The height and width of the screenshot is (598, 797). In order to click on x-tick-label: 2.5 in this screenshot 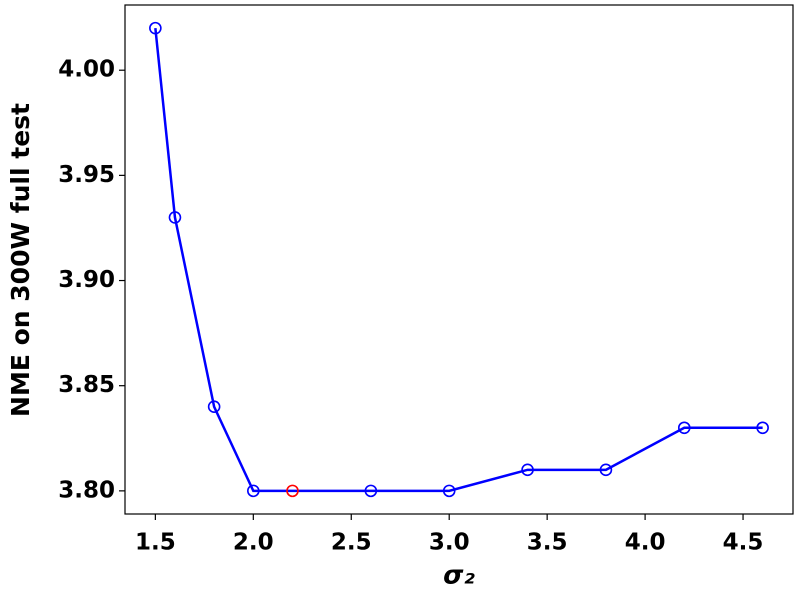, I will do `click(351, 543)`.